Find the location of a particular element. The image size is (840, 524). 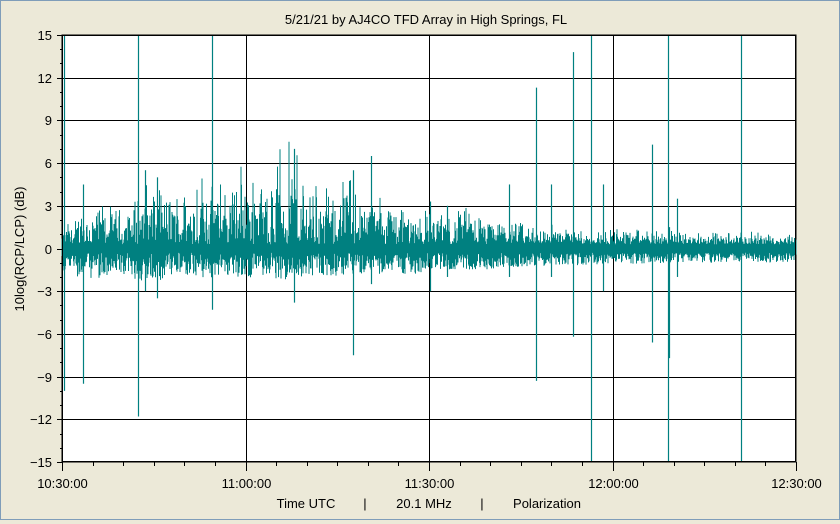

x-axis-caption: Time UTC | 20.1 MHz | Polarization is located at coordinates (429, 503).